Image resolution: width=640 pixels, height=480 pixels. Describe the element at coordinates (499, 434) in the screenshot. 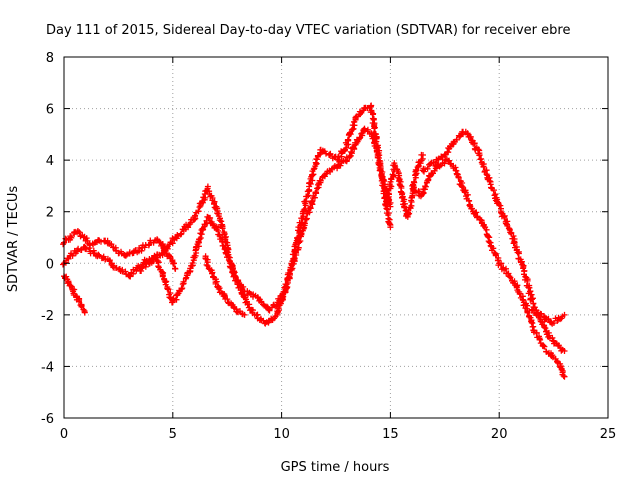

I see `x-tick-label: 20` at that location.